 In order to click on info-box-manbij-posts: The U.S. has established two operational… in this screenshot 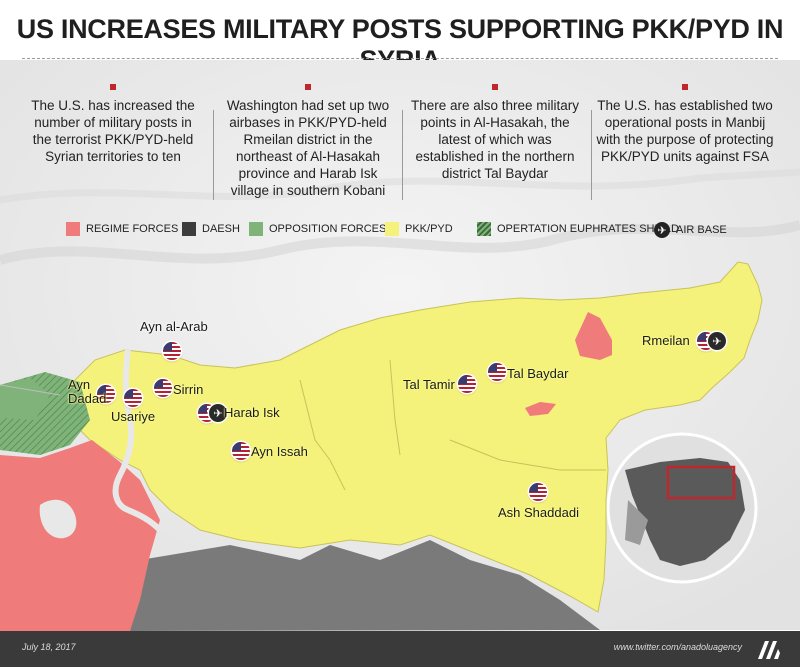, I will do `click(685, 124)`.